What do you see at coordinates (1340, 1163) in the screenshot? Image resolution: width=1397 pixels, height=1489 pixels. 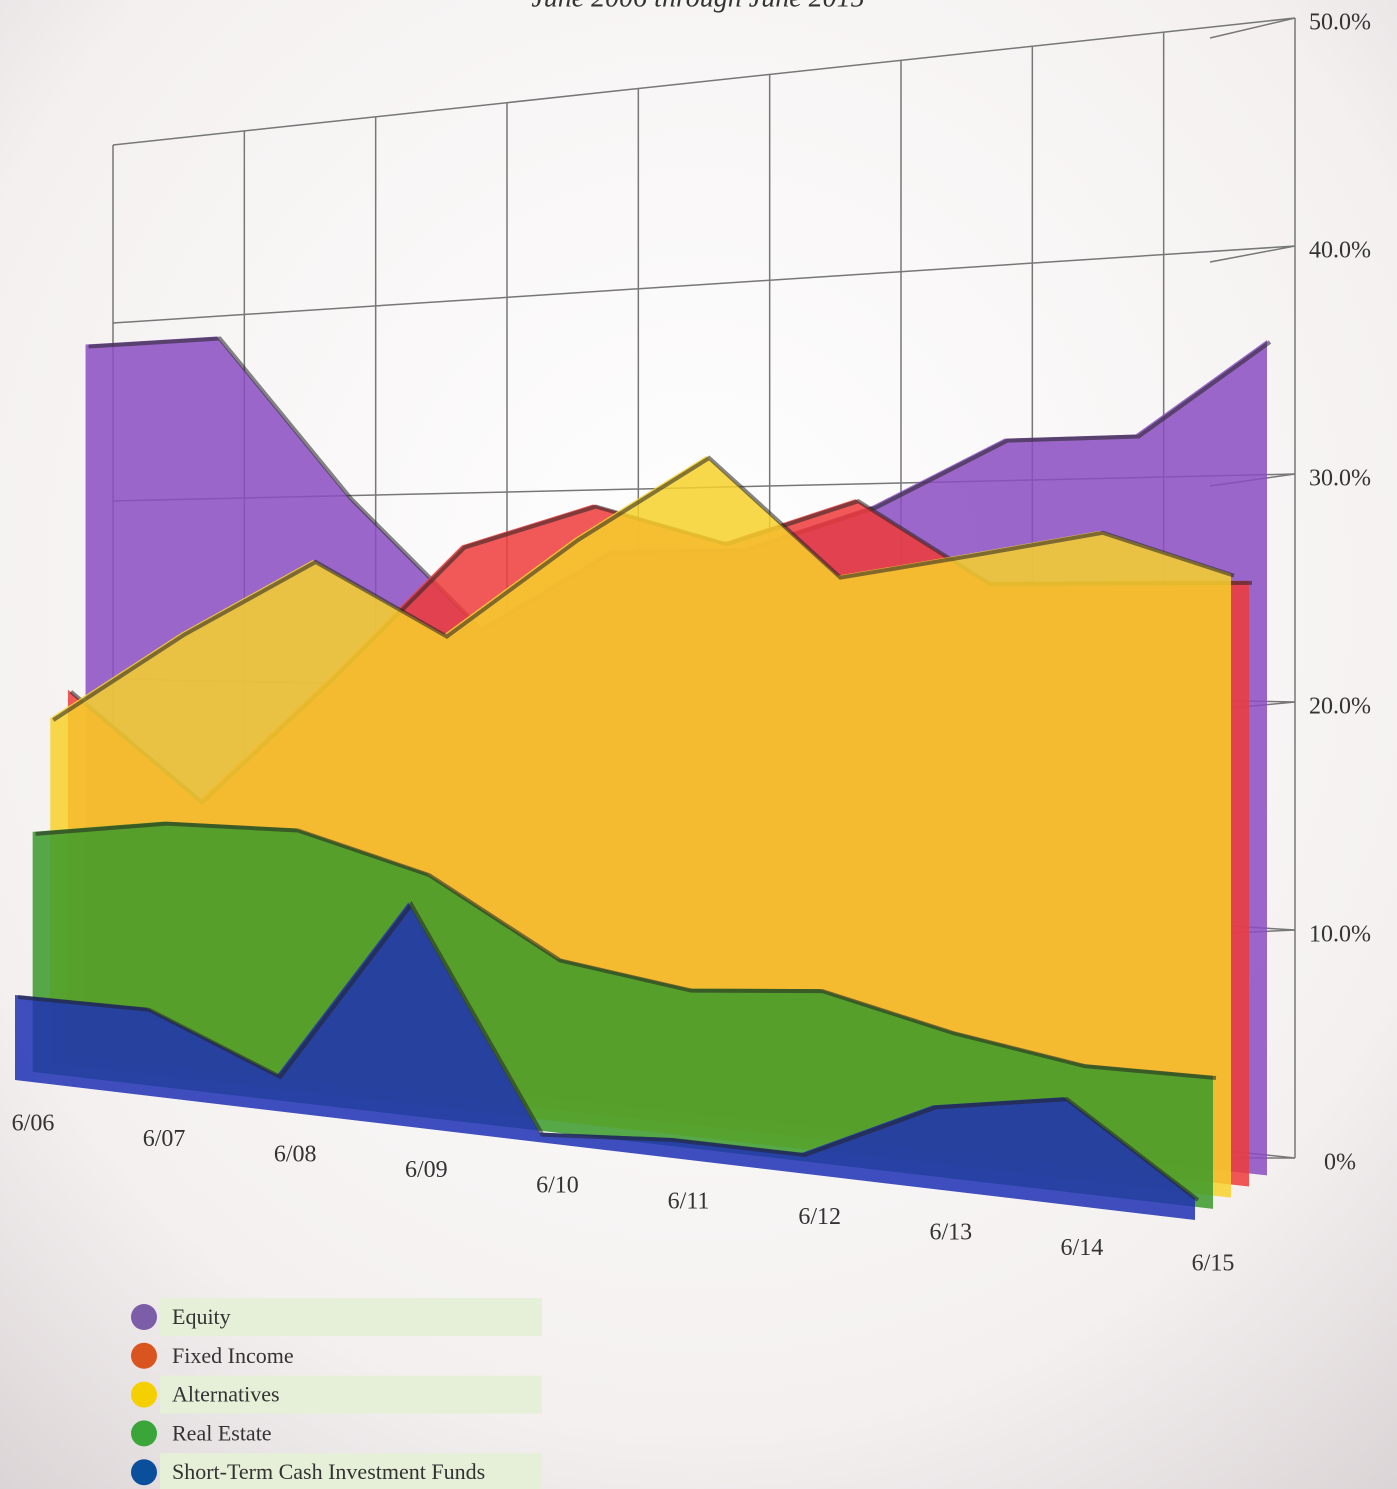 I see `y-tick-label: 0%` at bounding box center [1340, 1163].